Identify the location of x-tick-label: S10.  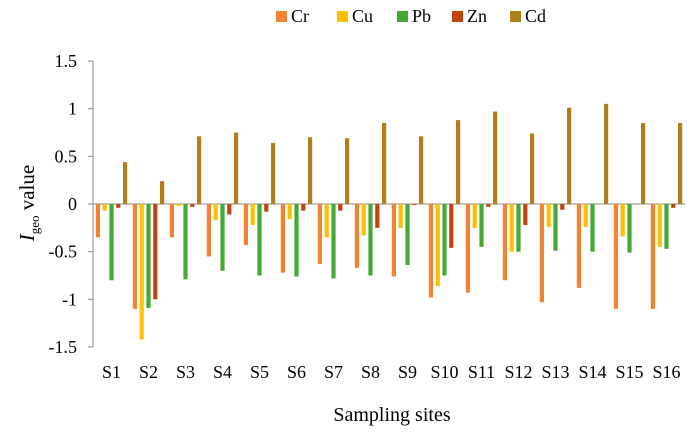
(444, 372).